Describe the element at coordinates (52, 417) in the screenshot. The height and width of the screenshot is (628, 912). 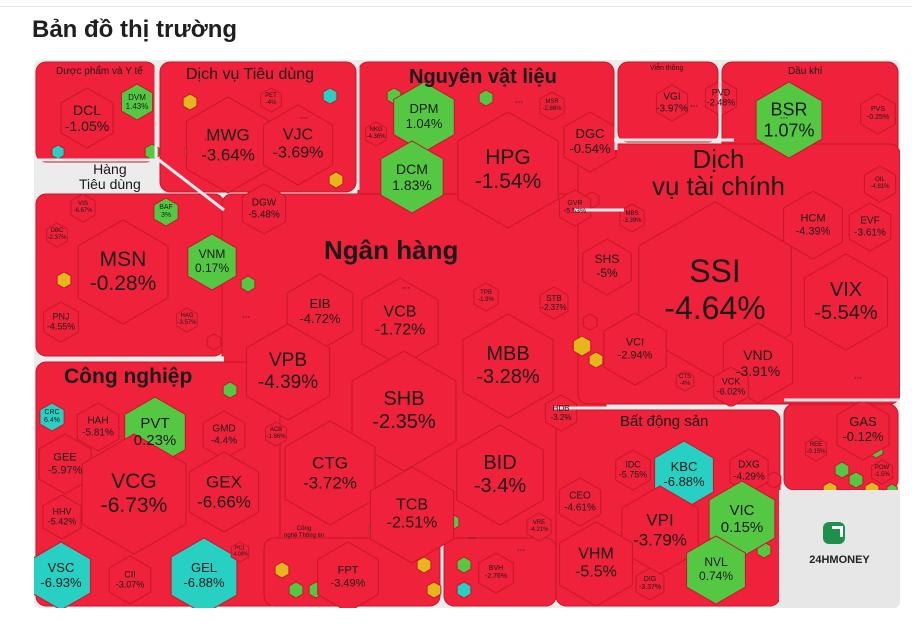
I see `ticker-crc: CRC 6.4%` at that location.